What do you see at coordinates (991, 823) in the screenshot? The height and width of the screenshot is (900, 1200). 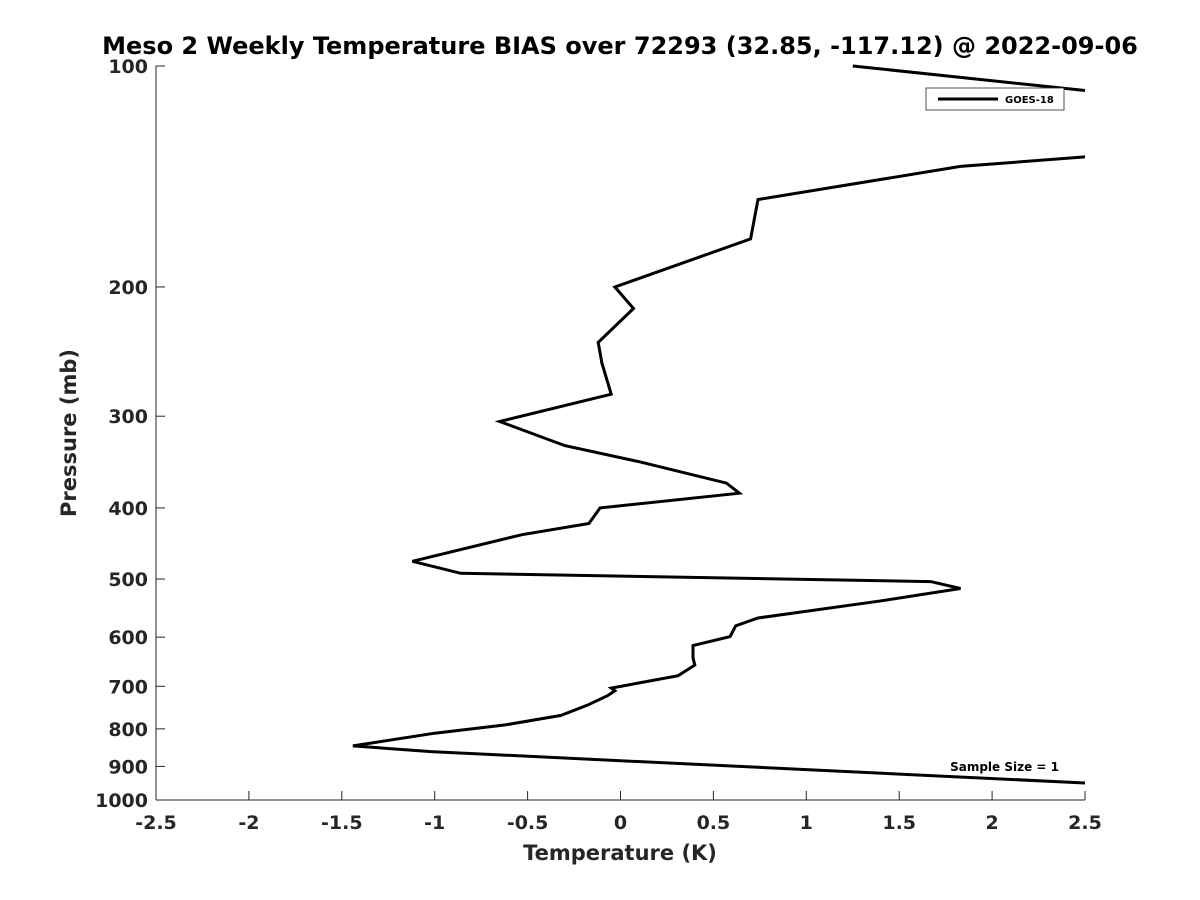 I see `x-tick-label: 2` at bounding box center [991, 823].